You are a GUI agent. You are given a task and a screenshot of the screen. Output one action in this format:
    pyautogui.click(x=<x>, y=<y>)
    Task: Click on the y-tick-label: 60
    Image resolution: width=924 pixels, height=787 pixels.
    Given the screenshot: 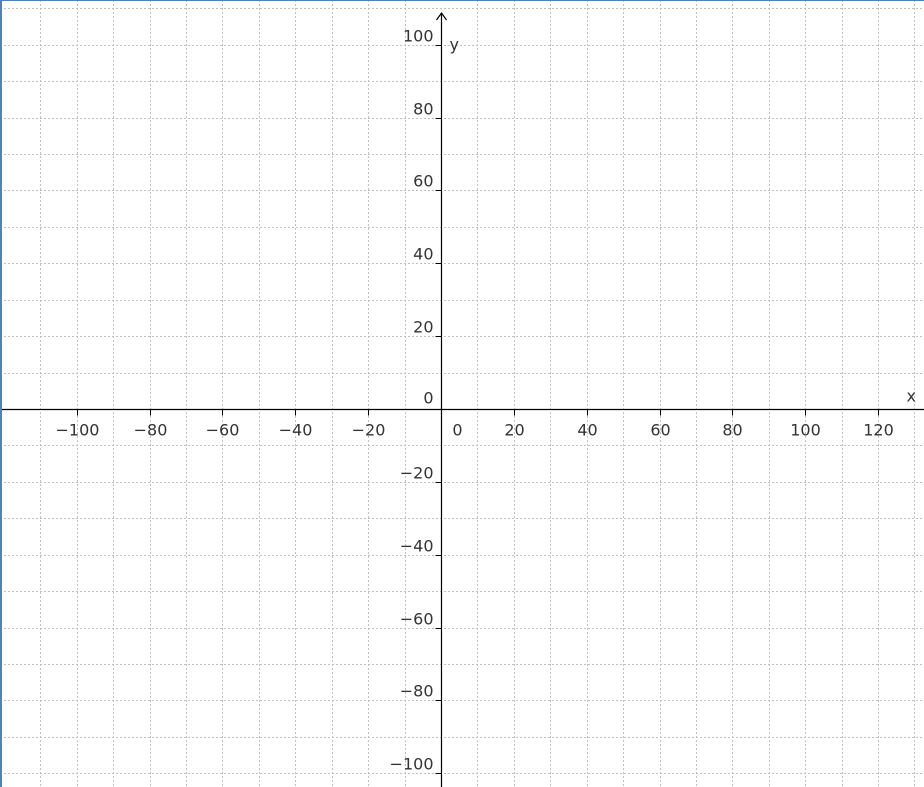 What is the action you would take?
    pyautogui.click(x=423, y=181)
    